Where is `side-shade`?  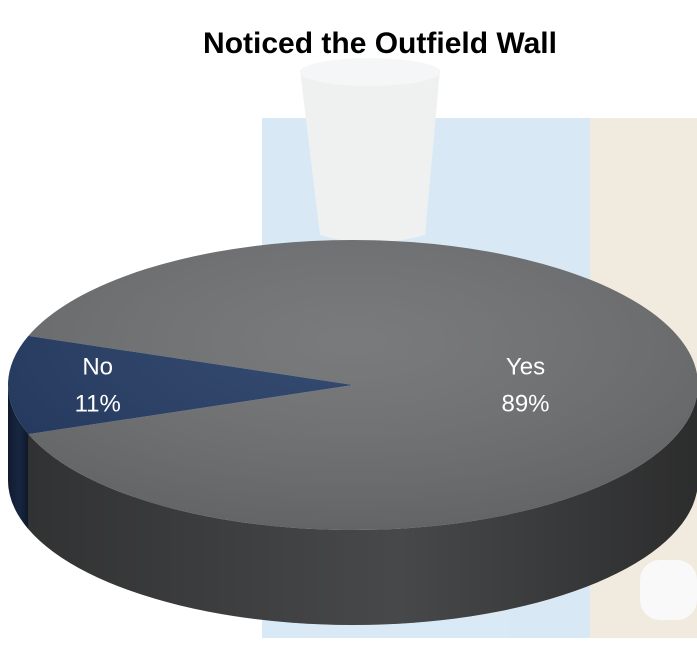
side-shade is located at coordinates (18, 457).